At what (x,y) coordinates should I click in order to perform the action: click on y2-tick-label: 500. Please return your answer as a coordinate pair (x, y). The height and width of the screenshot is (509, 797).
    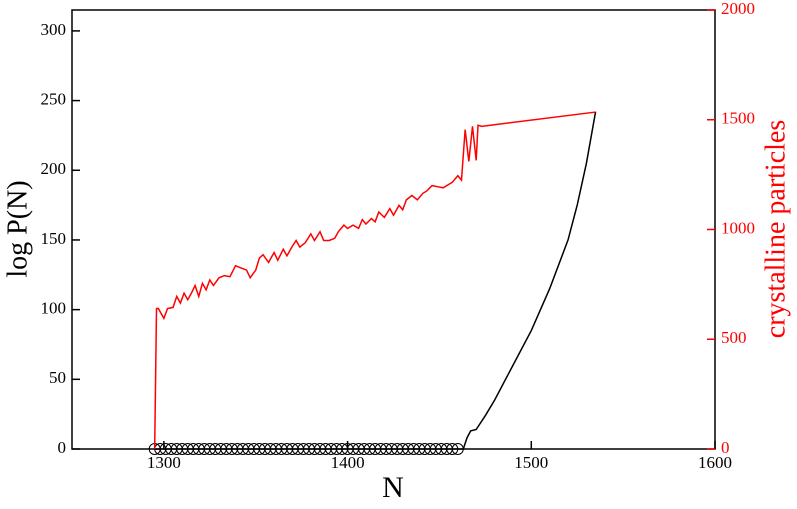
    Looking at the image, I should click on (734, 337).